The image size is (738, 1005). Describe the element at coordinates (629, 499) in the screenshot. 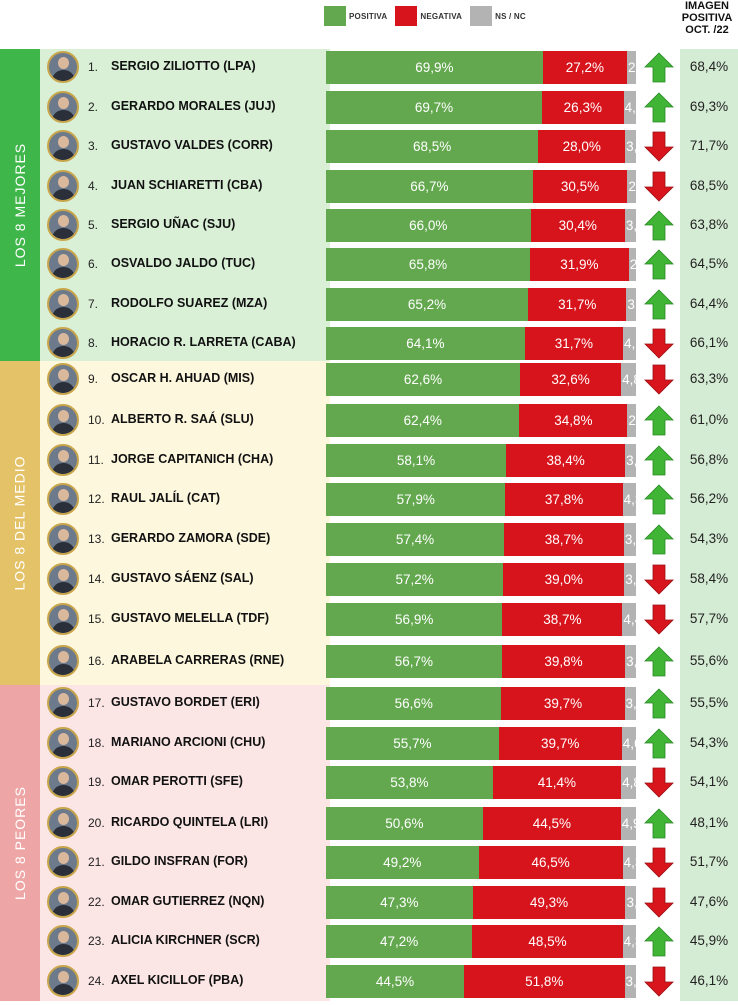

I see `bar-ns: 4,3` at that location.